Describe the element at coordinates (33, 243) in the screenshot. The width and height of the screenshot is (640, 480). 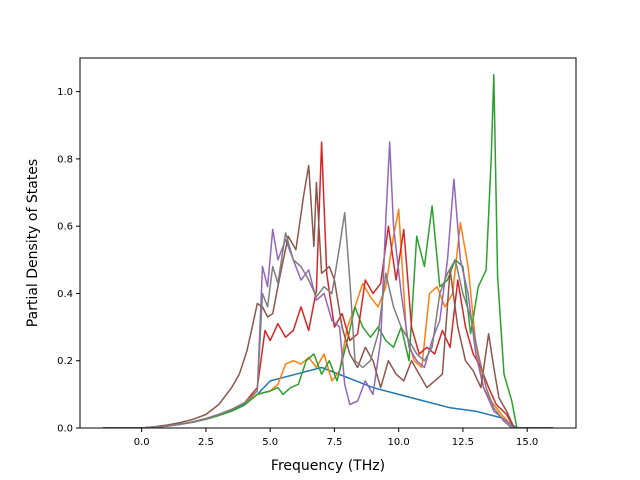
I see `y-axis-label: Partial Density of States` at that location.